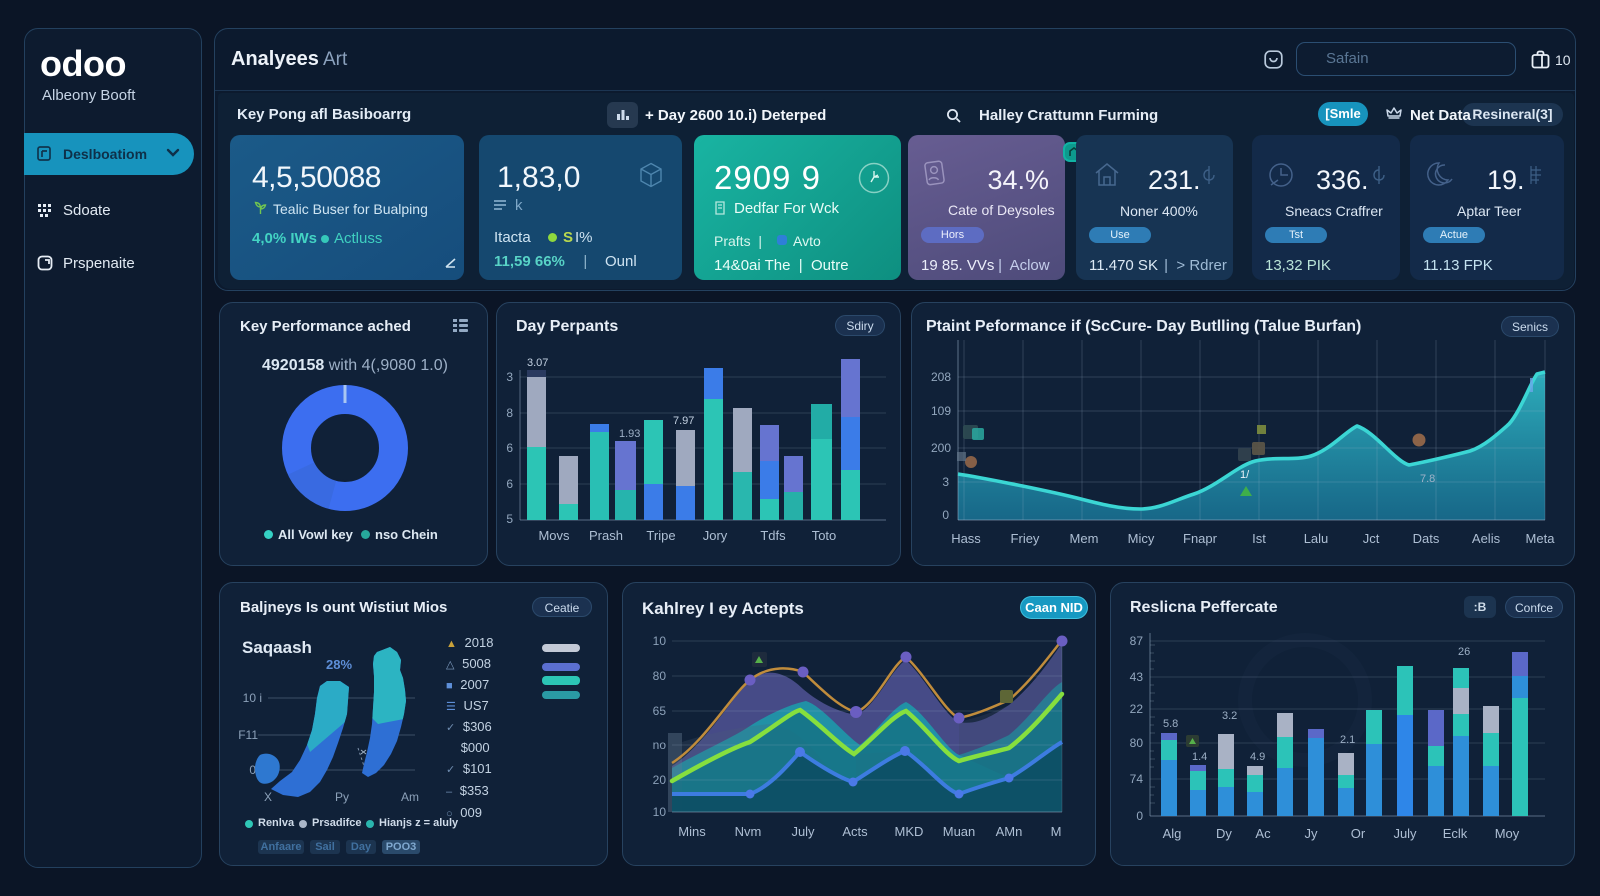 The image size is (1600, 896). Describe the element at coordinates (1056, 831) in the screenshot. I see `svg-text: M` at that location.